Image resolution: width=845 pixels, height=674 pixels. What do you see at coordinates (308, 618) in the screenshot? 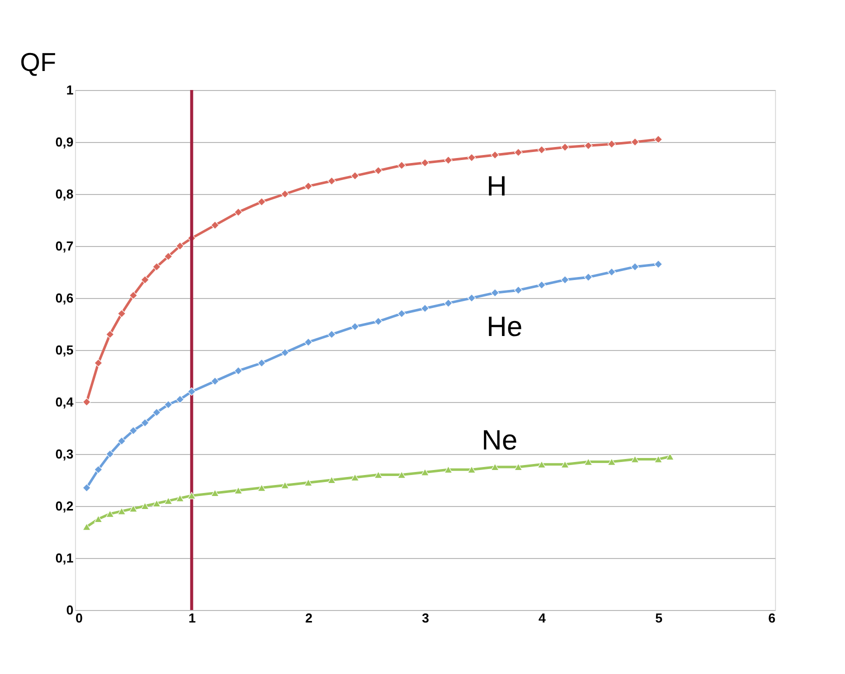
I see `x-tick-label: 2` at bounding box center [308, 618].